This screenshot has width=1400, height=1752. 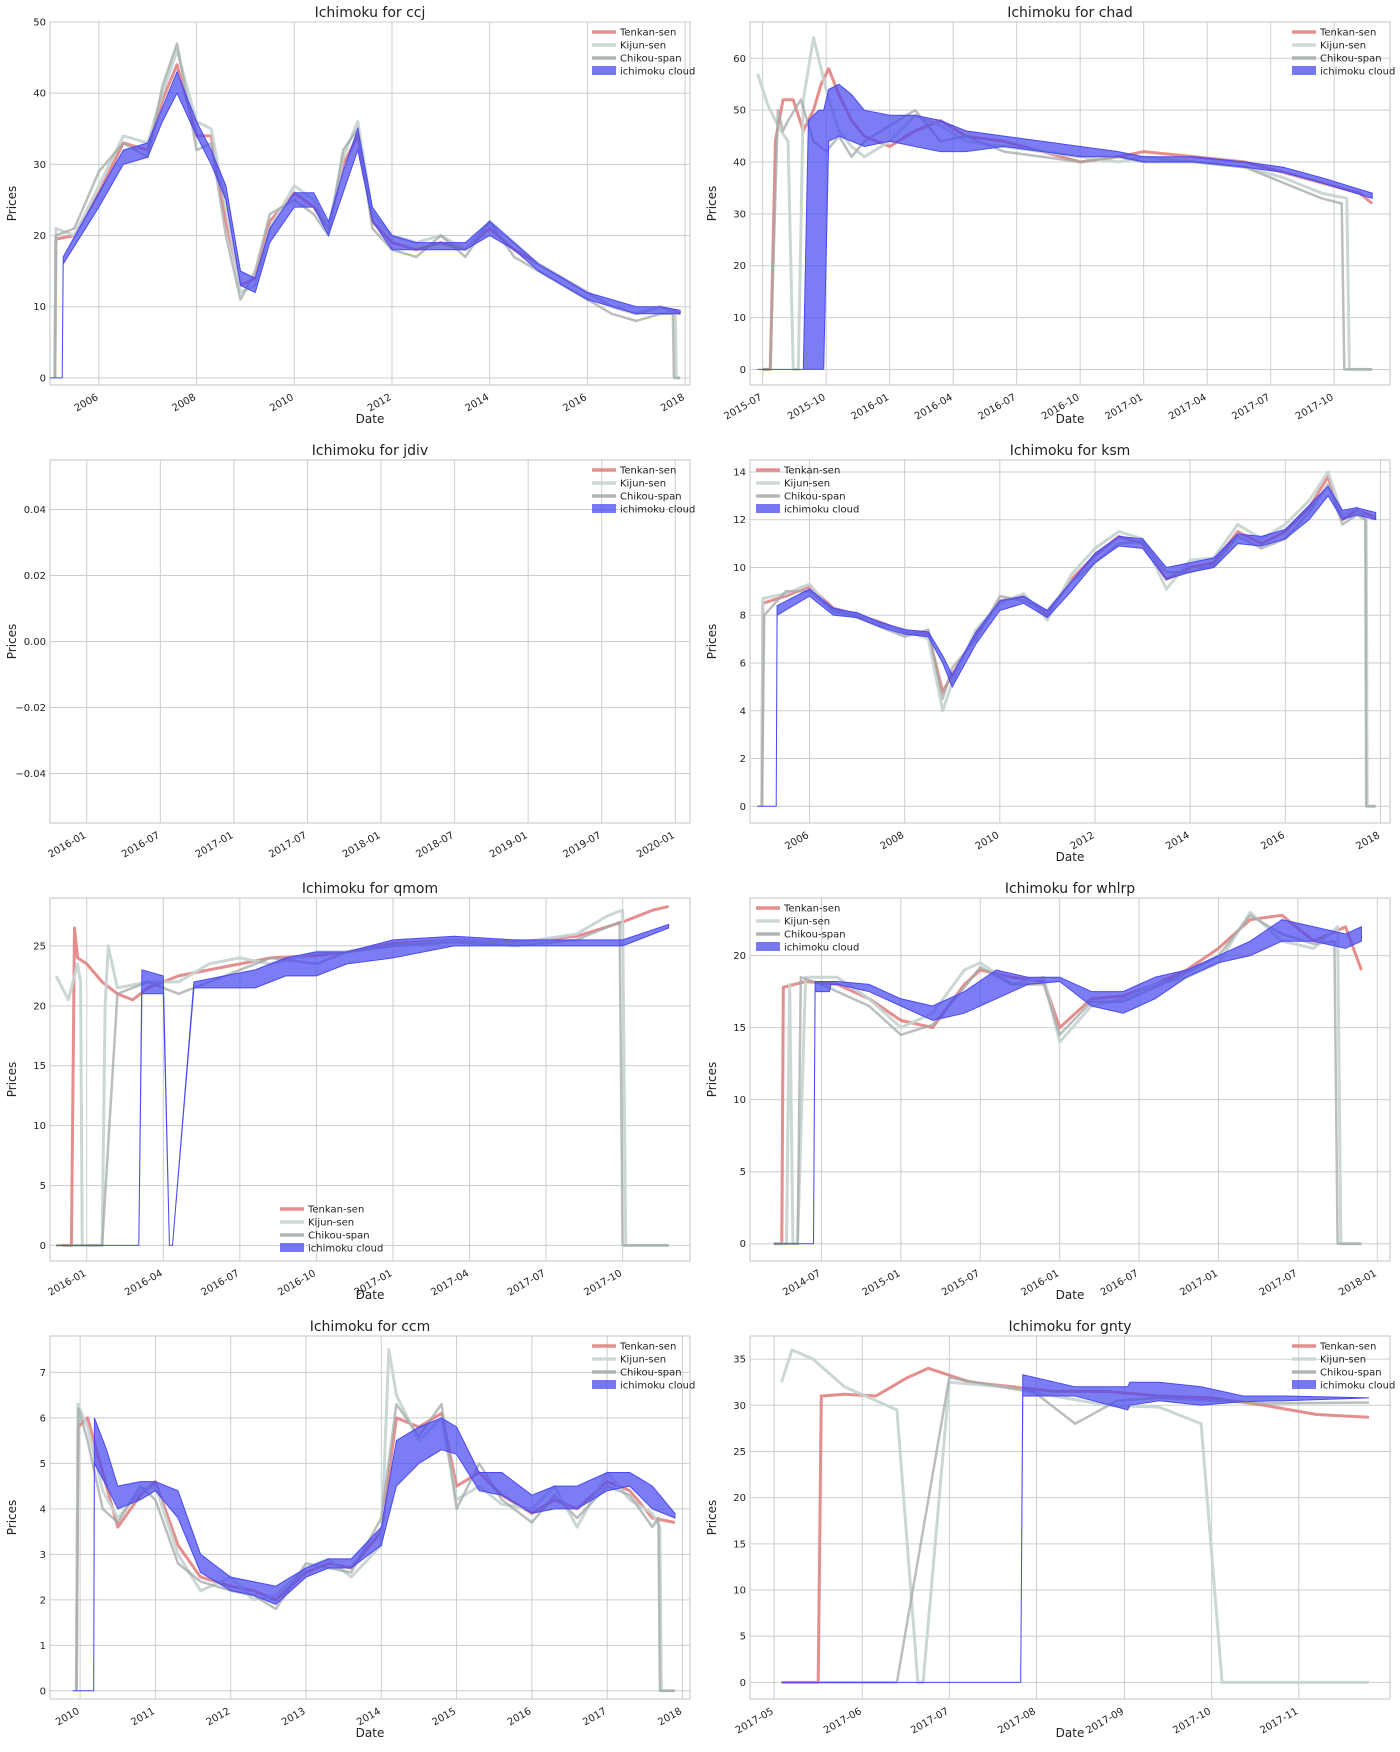 I want to click on chikou-span-line, so click(x=367, y=211).